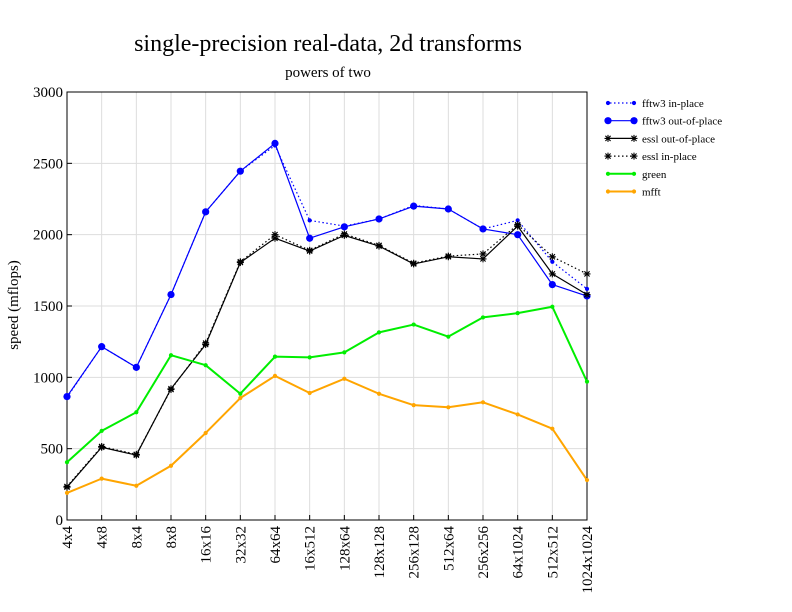 This screenshot has width=792, height=612. I want to click on x-tick-label: 512x64, so click(449, 549).